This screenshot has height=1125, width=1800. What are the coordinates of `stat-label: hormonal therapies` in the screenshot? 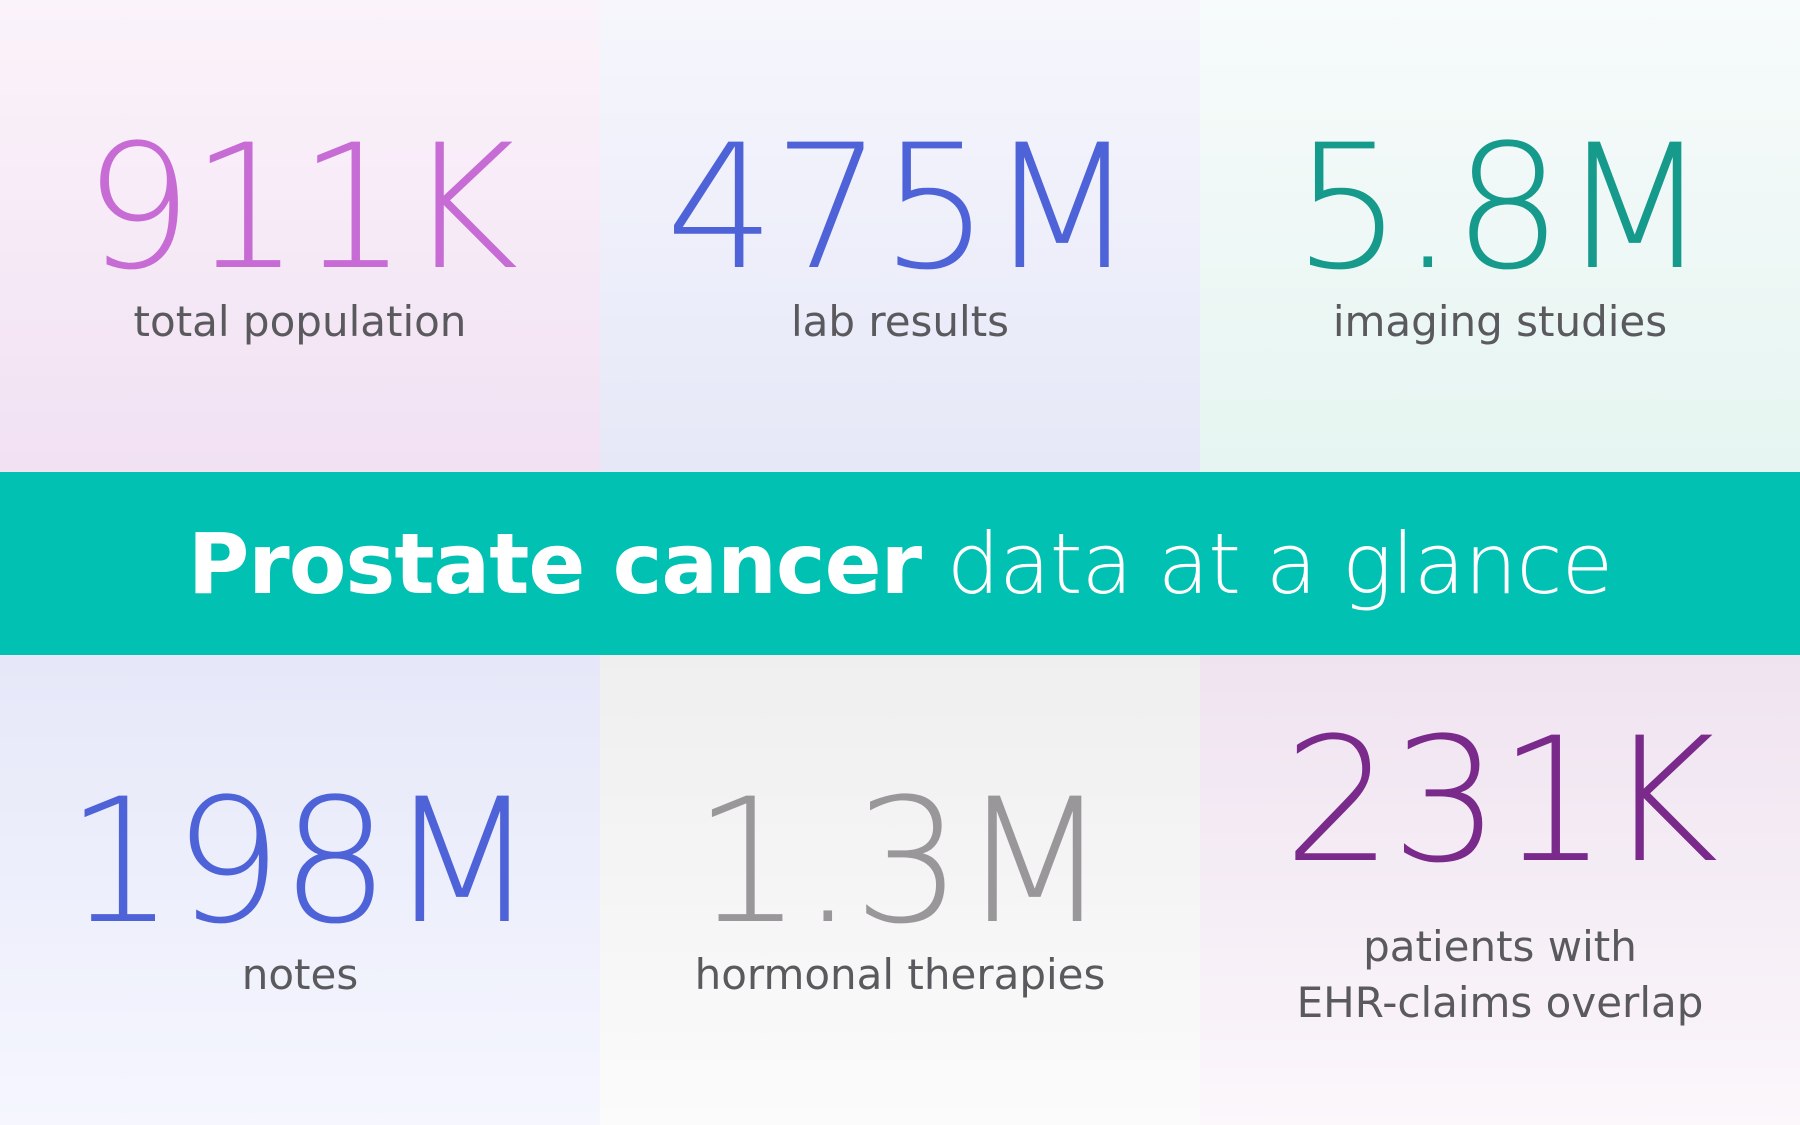 It's located at (900, 974).